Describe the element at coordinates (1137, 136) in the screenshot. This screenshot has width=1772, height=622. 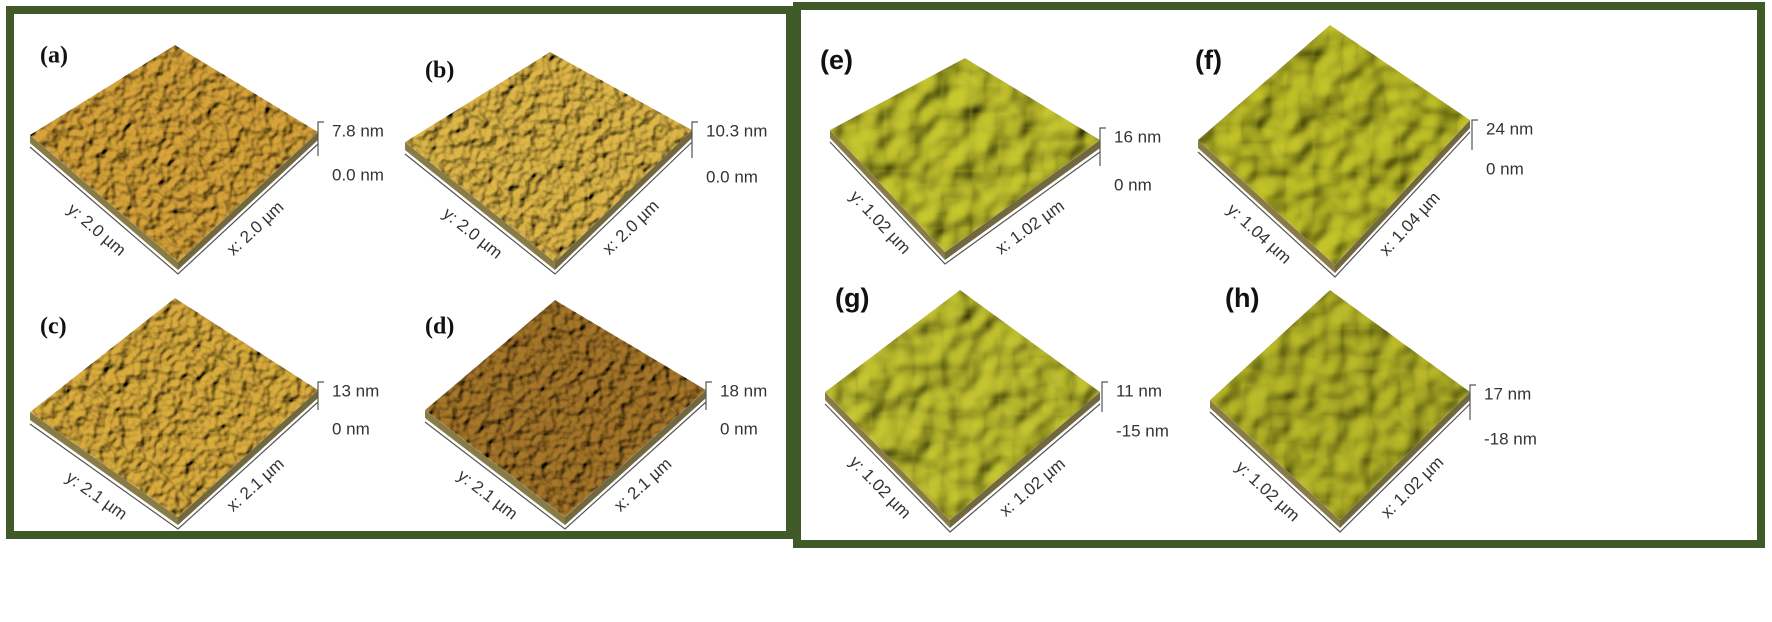
I see `z-max-label: 16 nm` at that location.